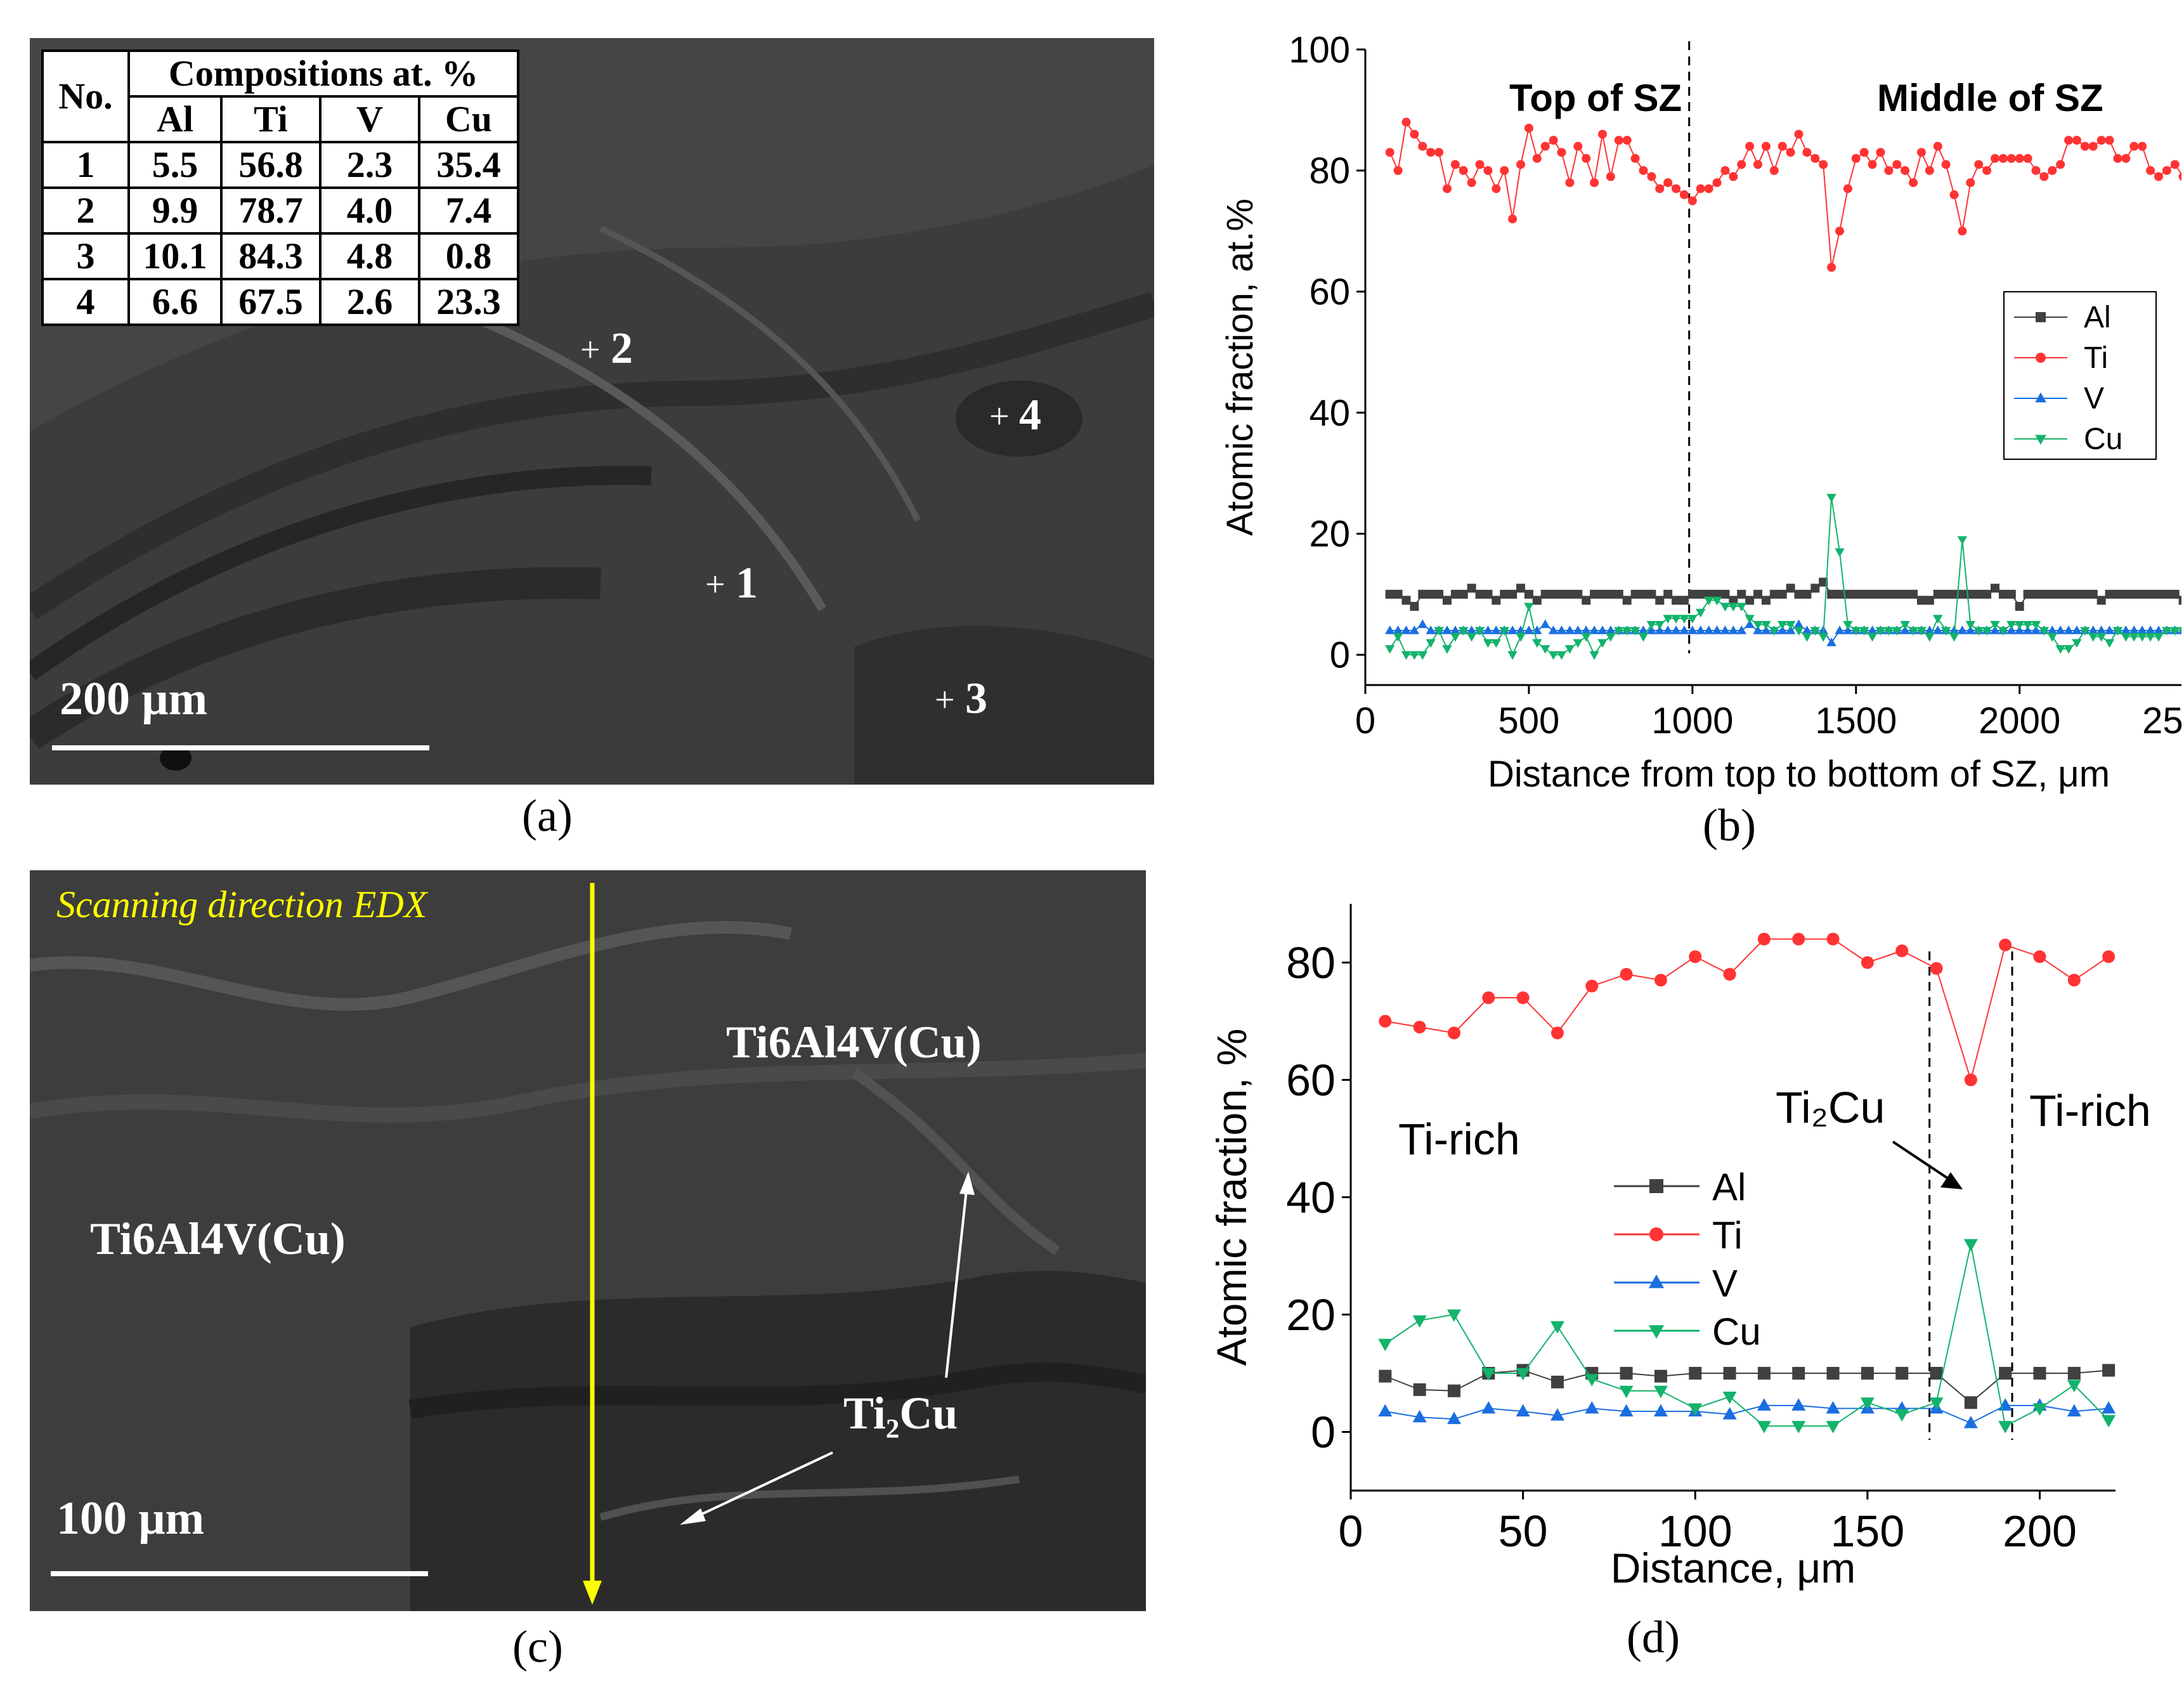 The width and height of the screenshot is (2184, 1698). I want to click on legend-label-cu: Cu, so click(1736, 1332).